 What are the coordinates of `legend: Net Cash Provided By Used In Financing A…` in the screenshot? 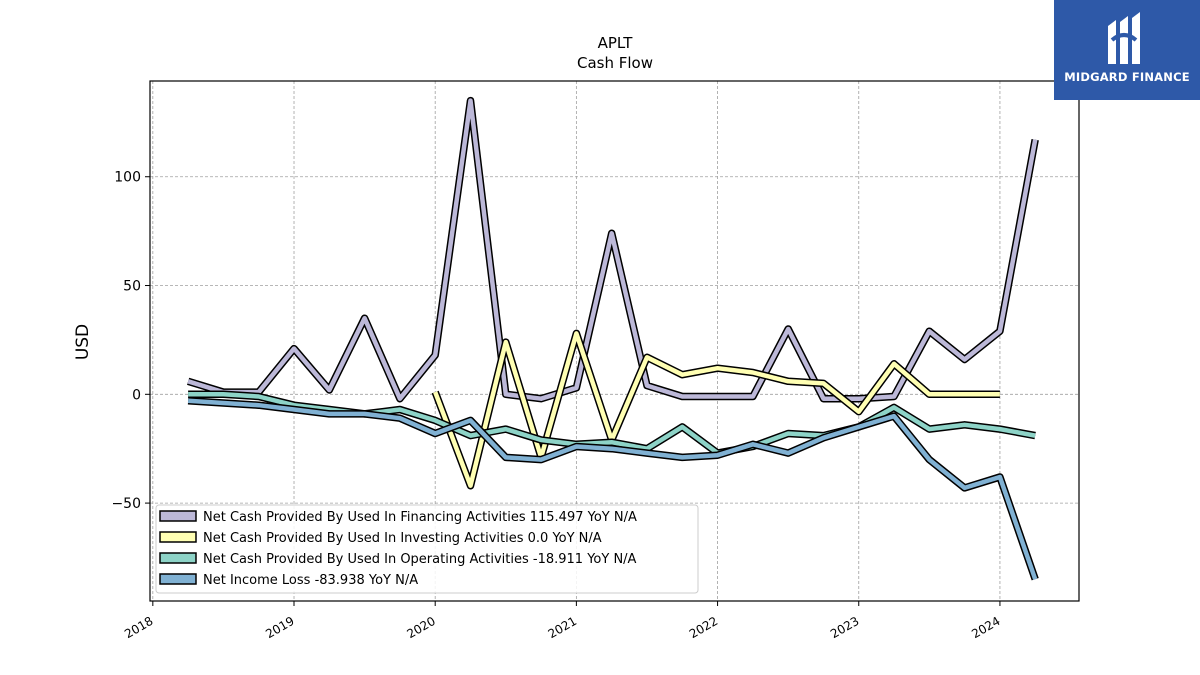 It's located at (427, 549).